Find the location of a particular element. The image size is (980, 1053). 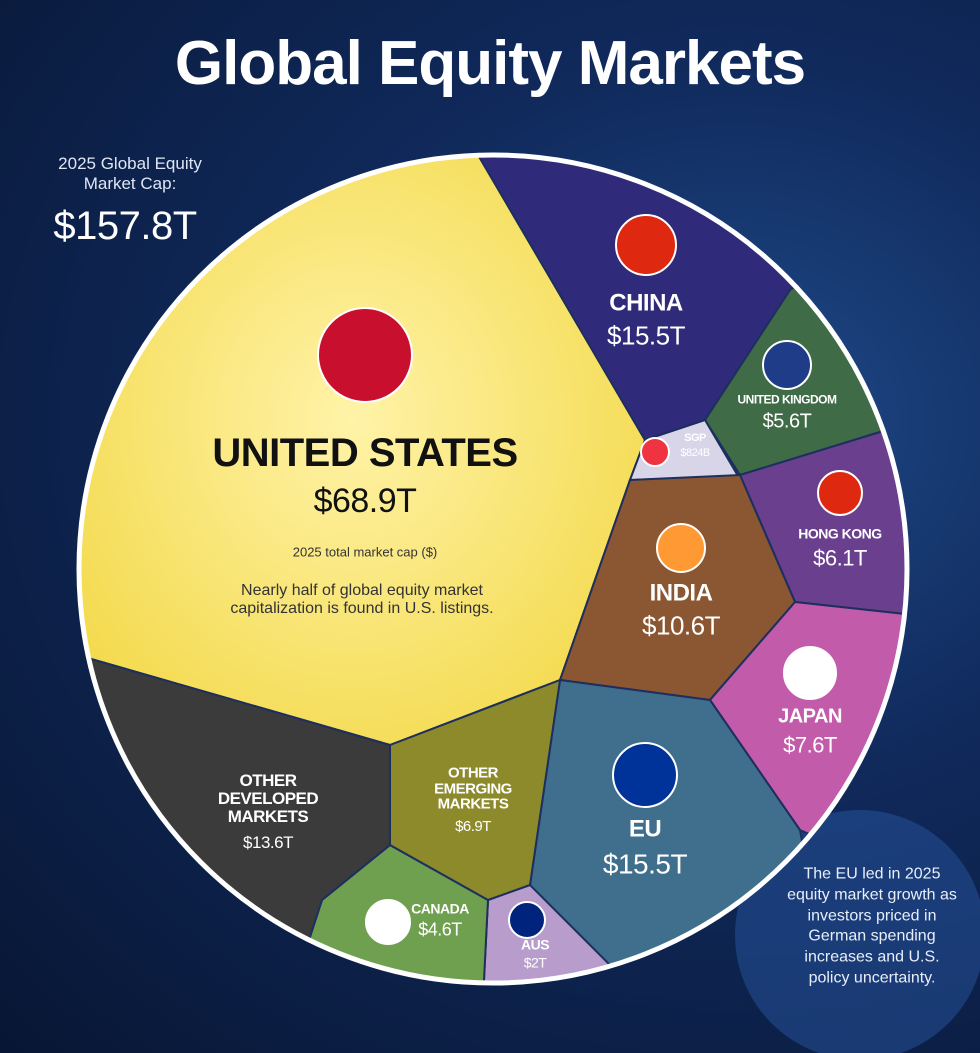

chart-title: Global Equity Markets is located at coordinates (490, 63).